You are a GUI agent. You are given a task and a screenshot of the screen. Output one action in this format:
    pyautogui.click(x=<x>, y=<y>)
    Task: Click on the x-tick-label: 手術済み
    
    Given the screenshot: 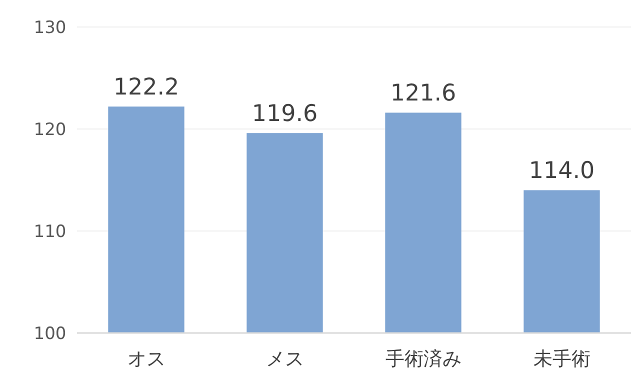 What is the action you would take?
    pyautogui.click(x=423, y=359)
    